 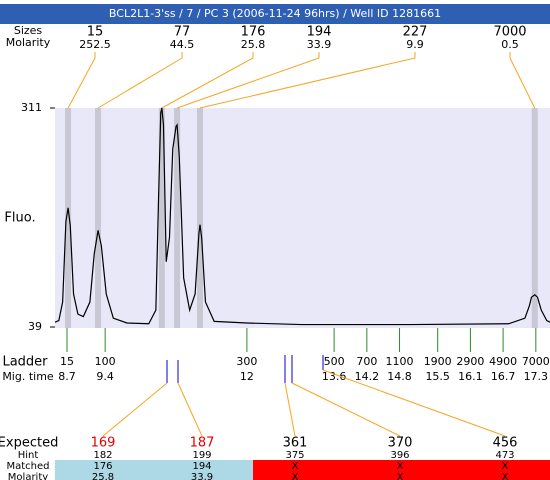 I want to click on matched-band, so click(x=154, y=470).